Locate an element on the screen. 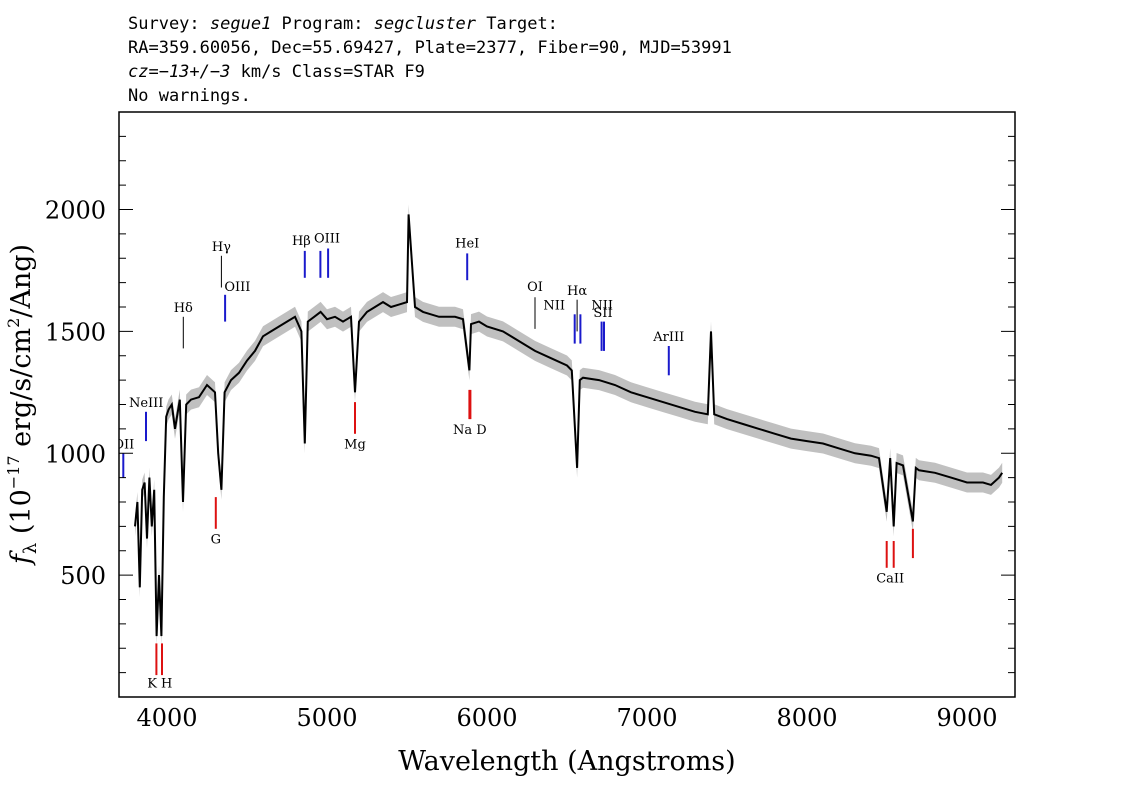 The height and width of the screenshot is (810, 1134). x-tick-label: 4000 is located at coordinates (166, 718).